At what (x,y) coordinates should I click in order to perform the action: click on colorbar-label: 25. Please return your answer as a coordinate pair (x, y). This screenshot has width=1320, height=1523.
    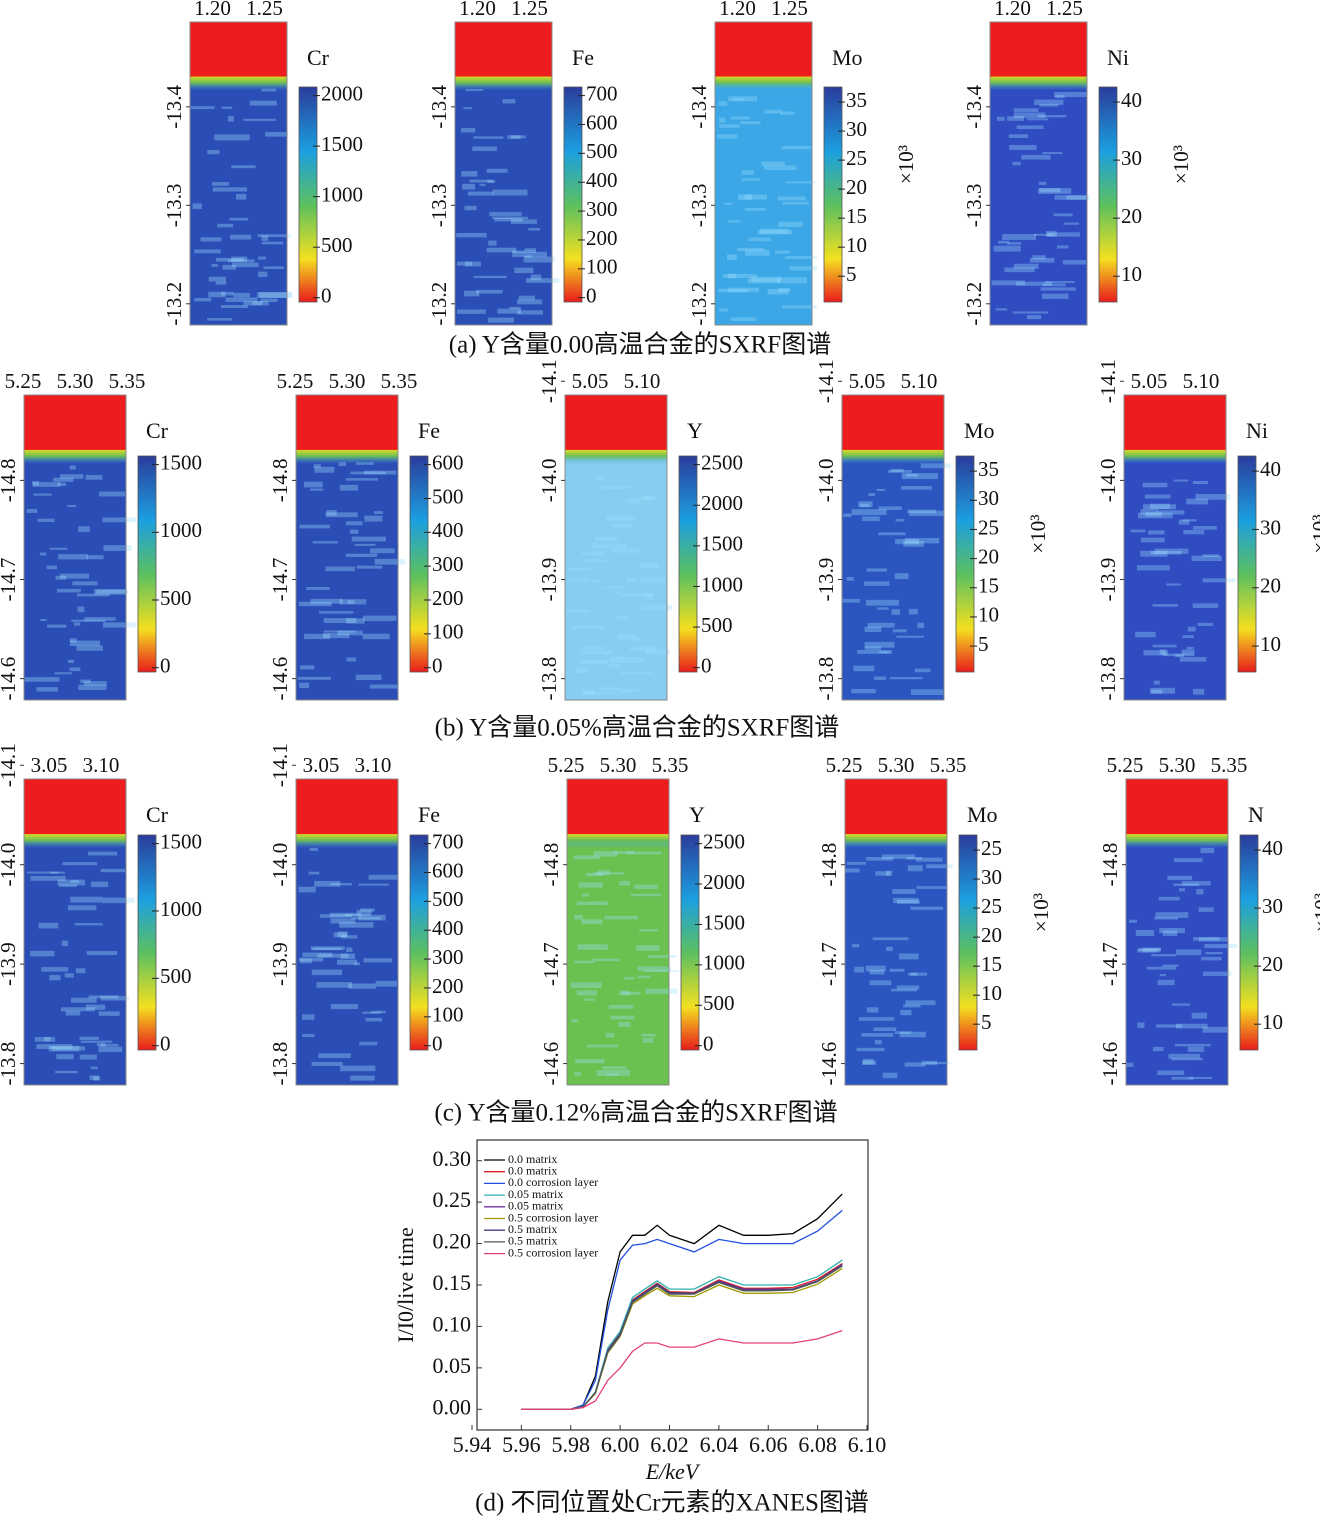
    Looking at the image, I should click on (991, 848).